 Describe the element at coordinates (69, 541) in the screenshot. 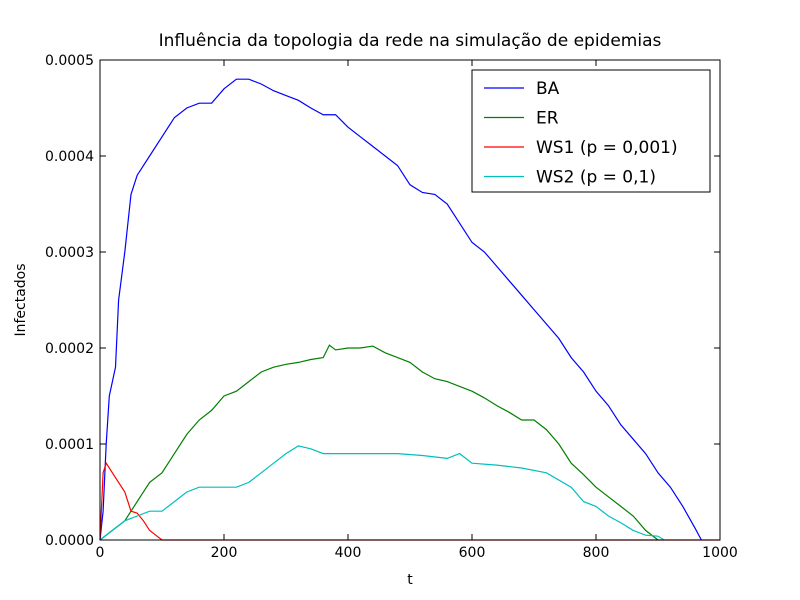

I see `y-tick-label: 0.0000` at that location.